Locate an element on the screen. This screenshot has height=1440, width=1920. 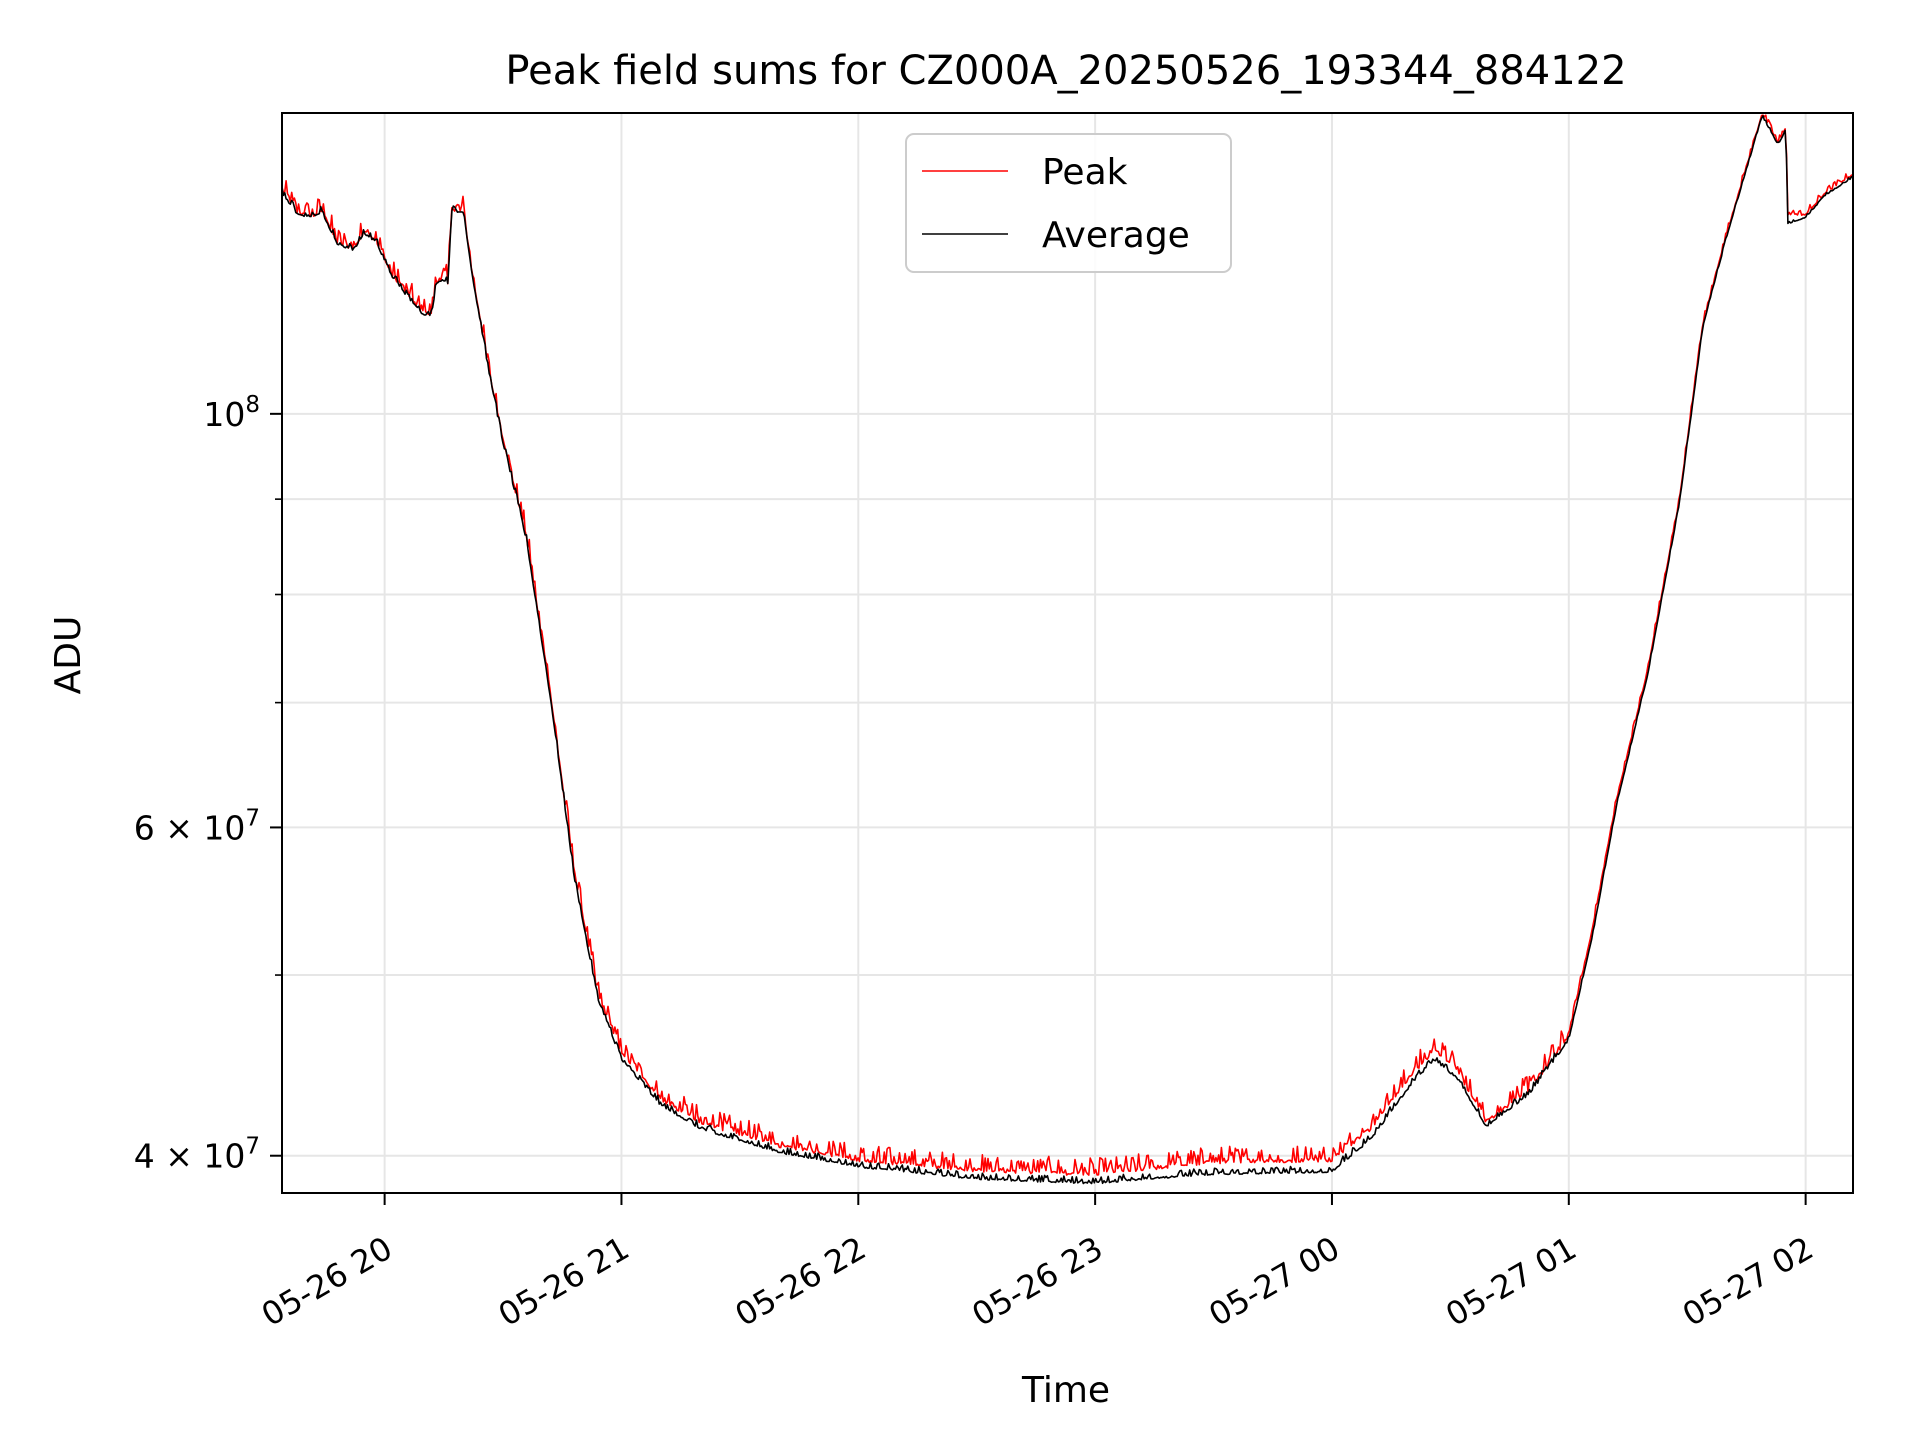
legend: Peak Average is located at coordinates (1068, 203).